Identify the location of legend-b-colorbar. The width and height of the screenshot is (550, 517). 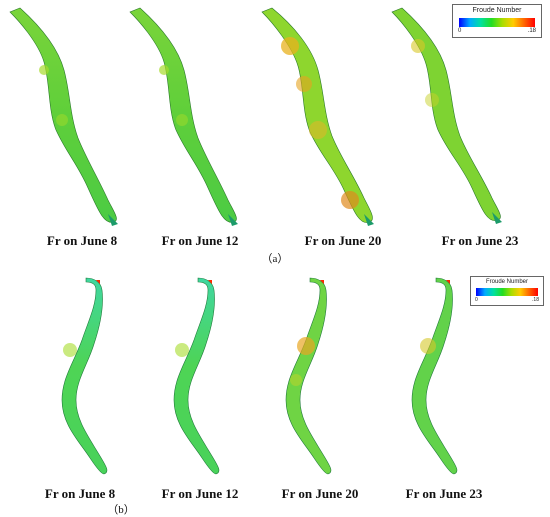
(507, 292).